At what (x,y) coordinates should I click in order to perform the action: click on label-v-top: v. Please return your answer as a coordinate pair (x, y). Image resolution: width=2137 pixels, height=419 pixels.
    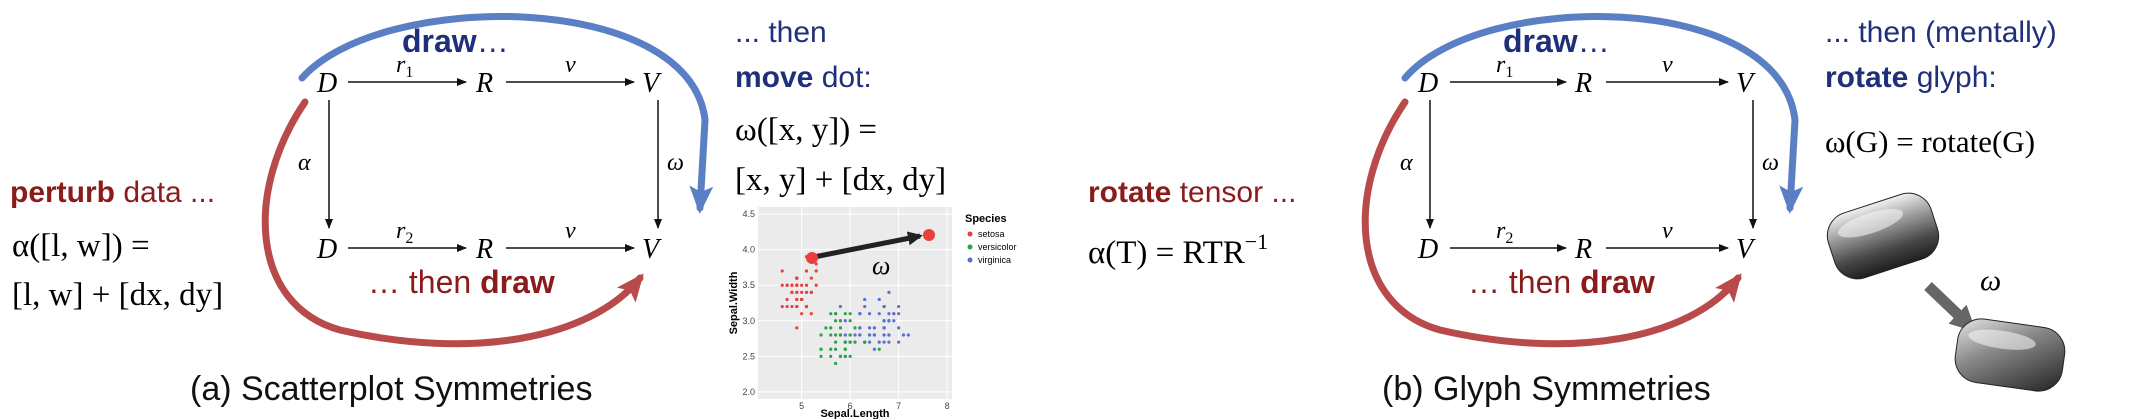
    Looking at the image, I should click on (570, 65).